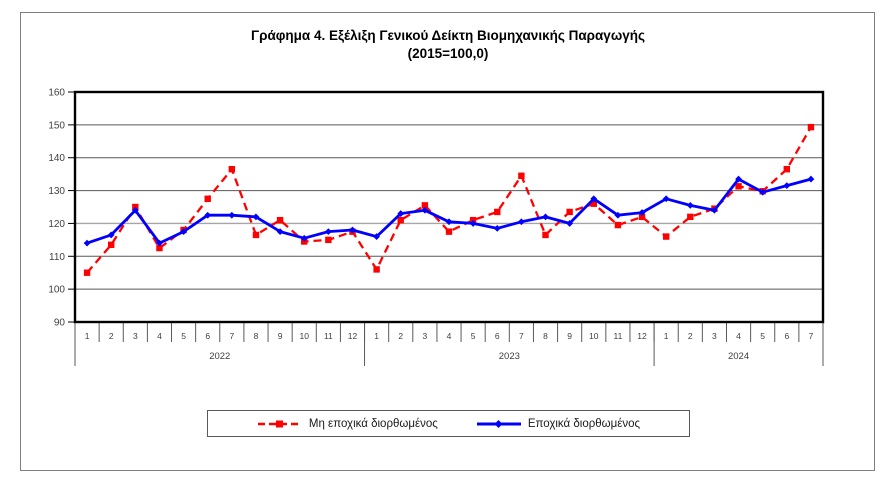 Image resolution: width=890 pixels, height=484 pixels. Describe the element at coordinates (56, 93) in the screenshot. I see `y-tick-label: 160` at that location.